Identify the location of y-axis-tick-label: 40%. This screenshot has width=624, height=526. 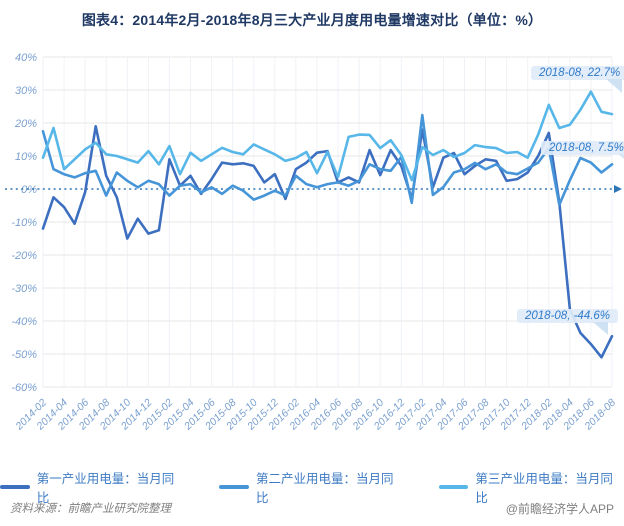
(26, 58).